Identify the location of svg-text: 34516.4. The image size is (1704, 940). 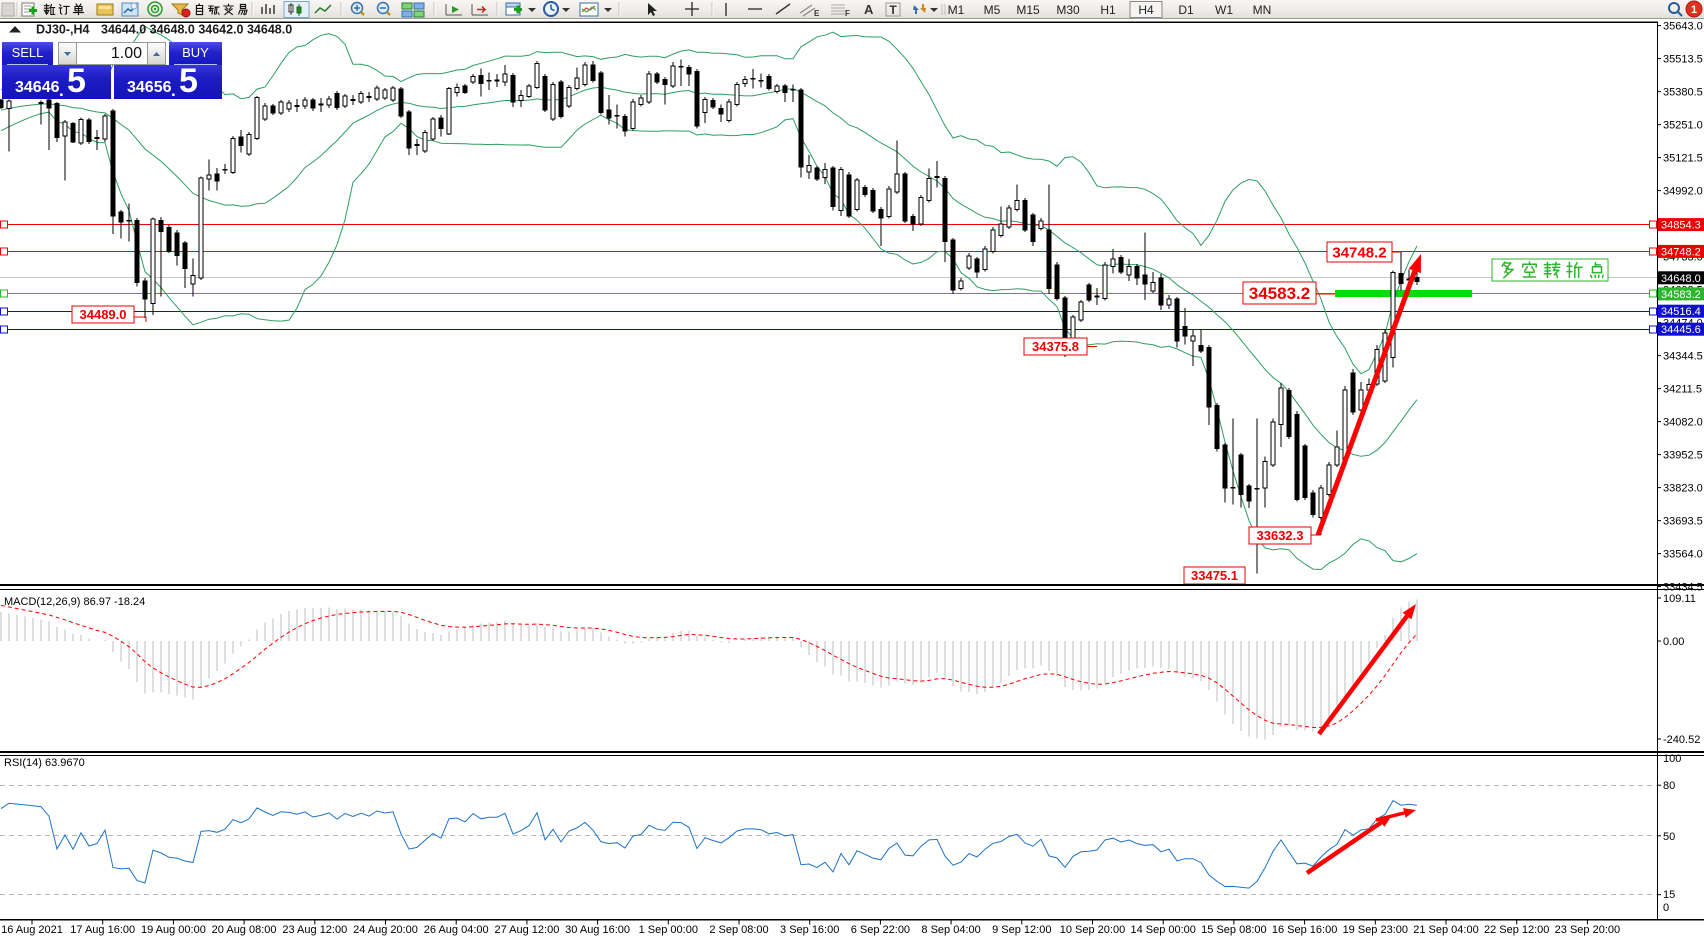
(1681, 312).